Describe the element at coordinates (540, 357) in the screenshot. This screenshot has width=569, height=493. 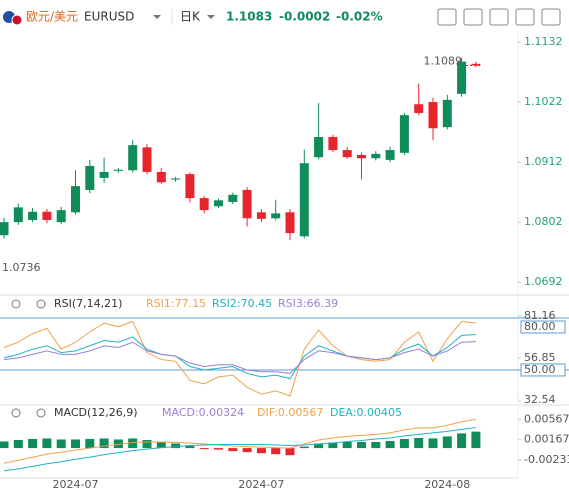
I see `y-tick-label: 56.85` at that location.